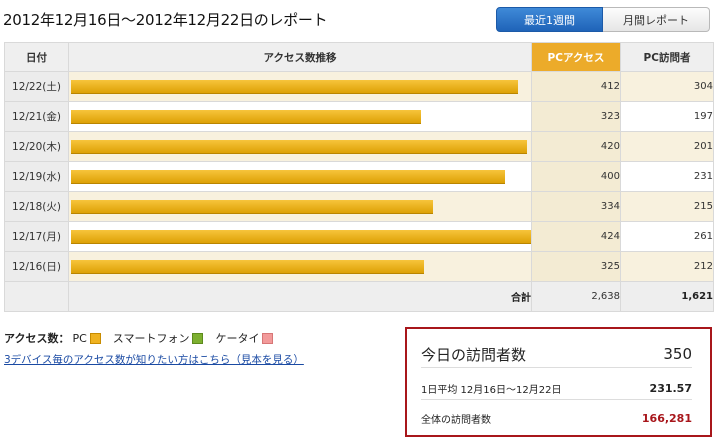 The height and width of the screenshot is (447, 720). What do you see at coordinates (36, 266) in the screenshot?
I see `row-date: 12/16(日)` at bounding box center [36, 266].